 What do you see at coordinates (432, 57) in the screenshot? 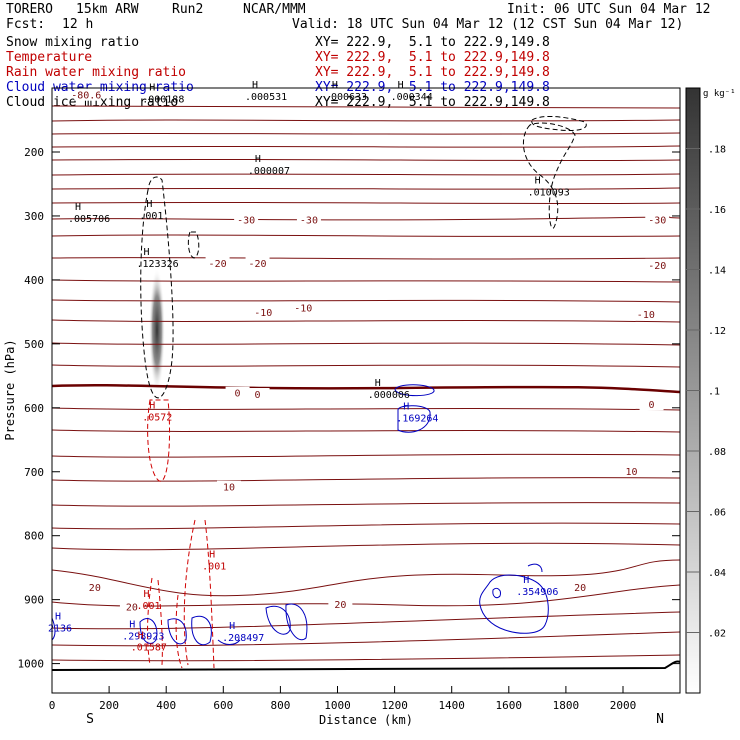
I see `field-xy-temperature: XY= 222.9, 5.1 to 222.9,149.8` at bounding box center [432, 57].